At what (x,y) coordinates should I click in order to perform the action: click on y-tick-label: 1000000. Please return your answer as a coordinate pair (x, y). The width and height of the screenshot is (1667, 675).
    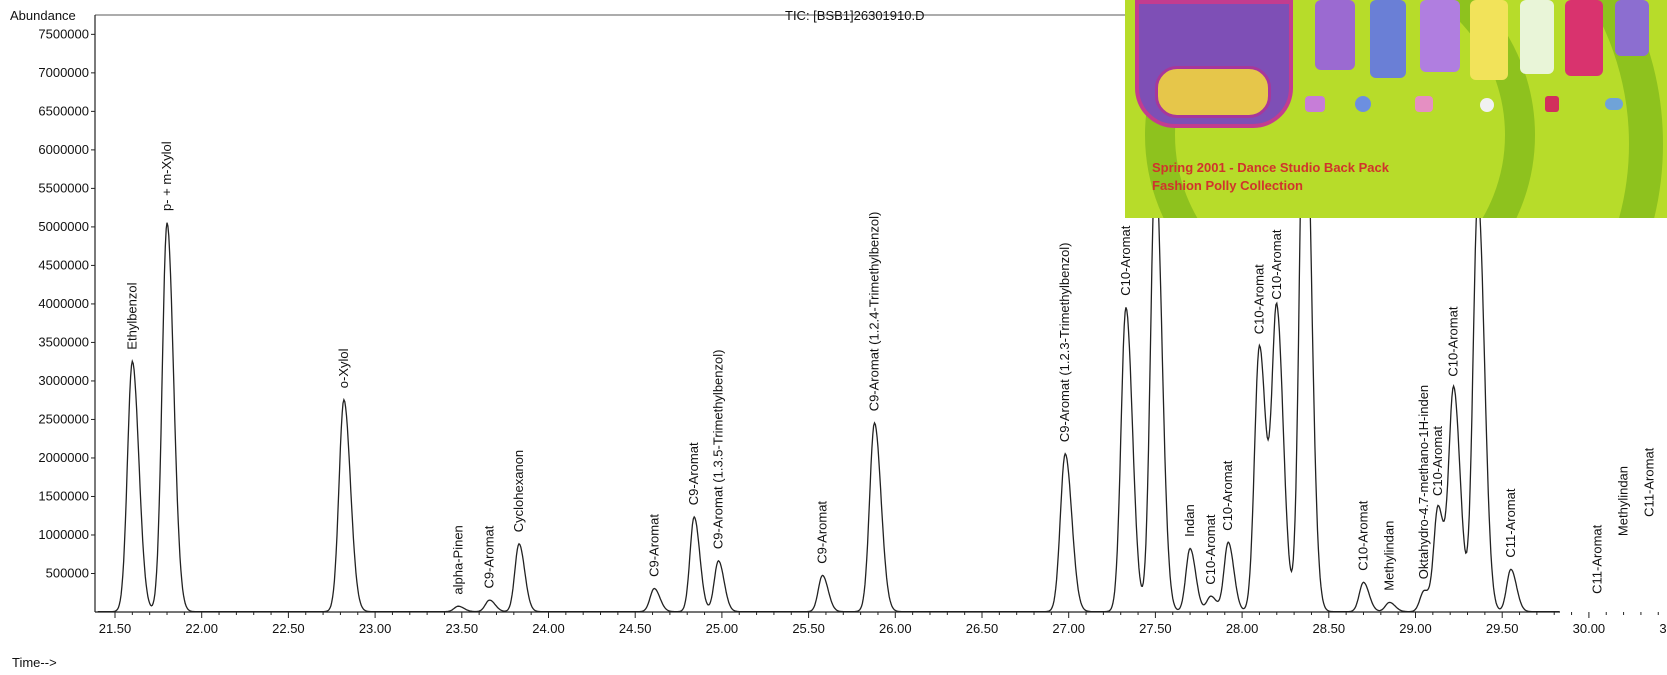
    Looking at the image, I should click on (63, 534).